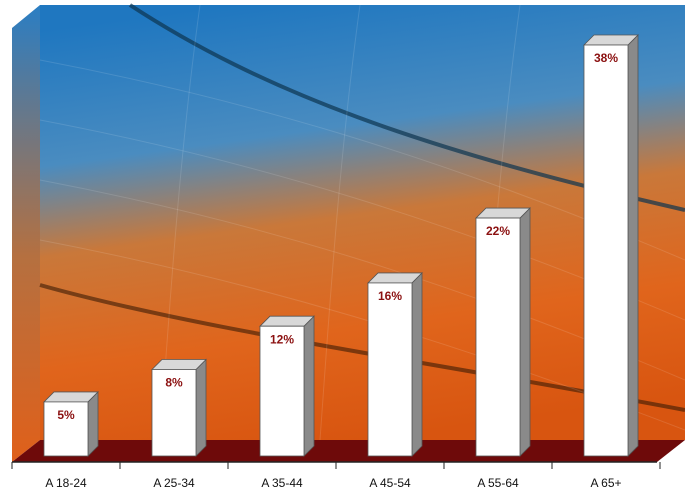  I want to click on x-tick-label: A 65+, so click(605, 483).